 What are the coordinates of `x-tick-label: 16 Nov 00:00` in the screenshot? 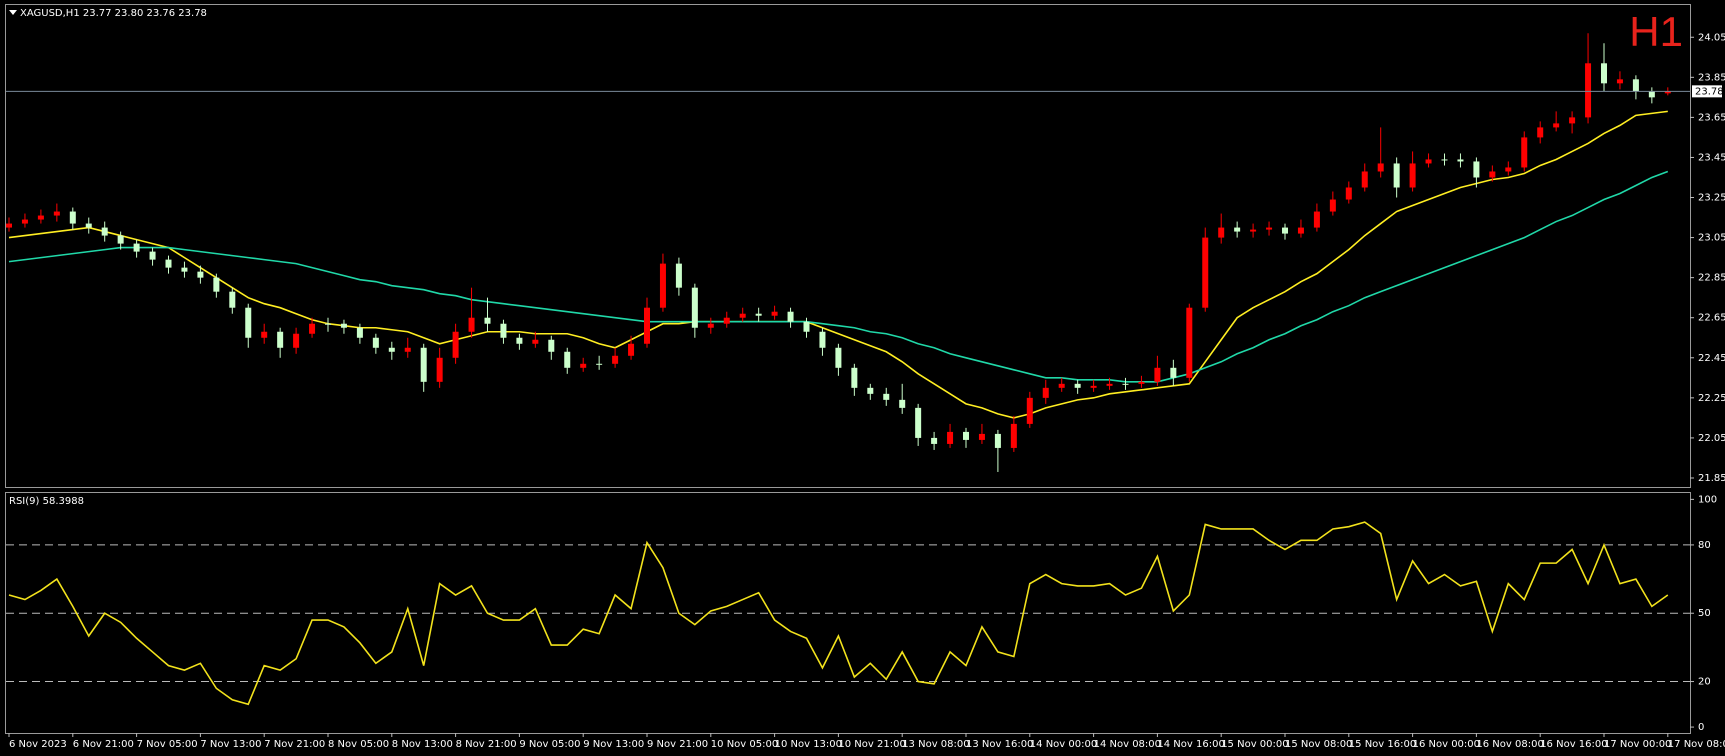 It's located at (1446, 744).